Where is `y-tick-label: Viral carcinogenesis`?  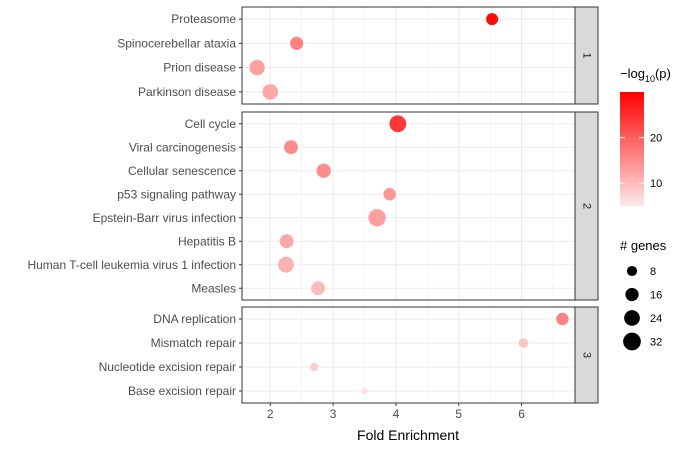 y-tick-label: Viral carcinogenesis is located at coordinates (182, 147).